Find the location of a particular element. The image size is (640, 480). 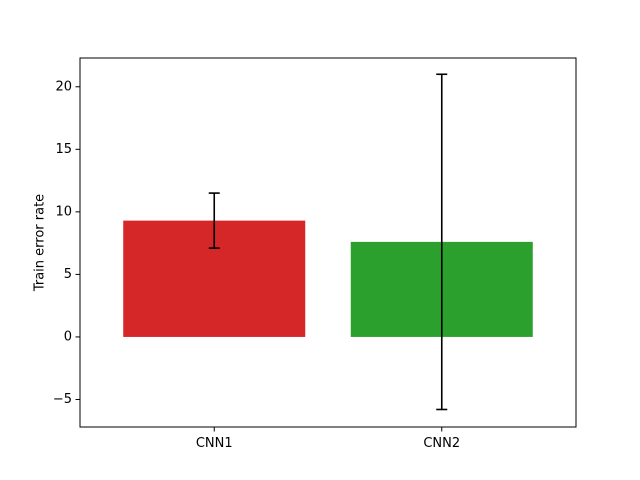

y-tick-label: 20 is located at coordinates (63, 86).